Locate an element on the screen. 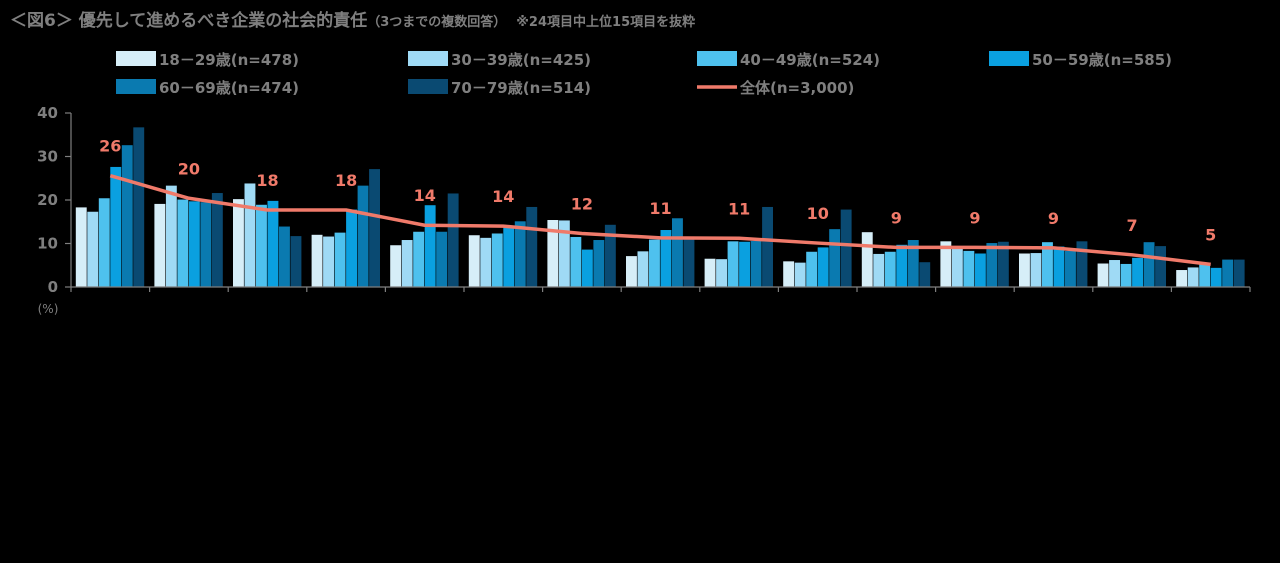  legend-item: 30－39歳(n=425) is located at coordinates (499, 60).